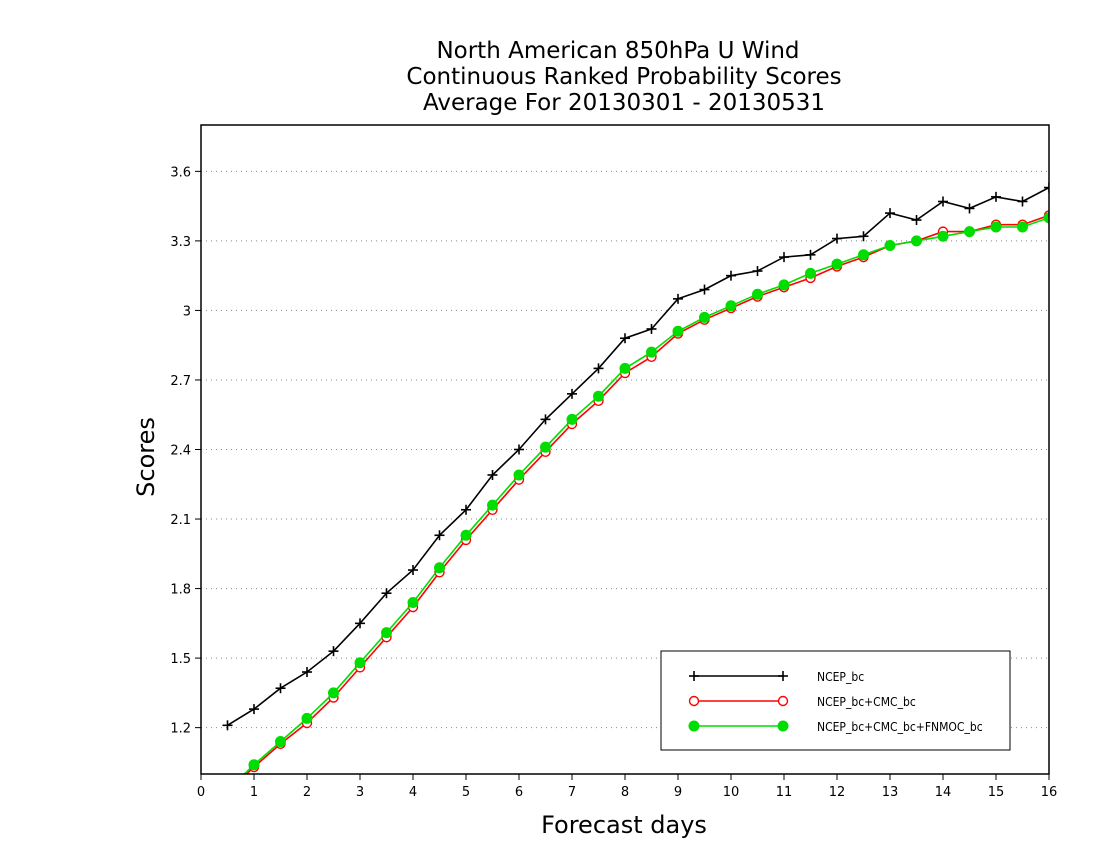 The height and width of the screenshot is (850, 1100). What do you see at coordinates (180, 242) in the screenshot?
I see `y-tick-label: 3.3` at bounding box center [180, 242].